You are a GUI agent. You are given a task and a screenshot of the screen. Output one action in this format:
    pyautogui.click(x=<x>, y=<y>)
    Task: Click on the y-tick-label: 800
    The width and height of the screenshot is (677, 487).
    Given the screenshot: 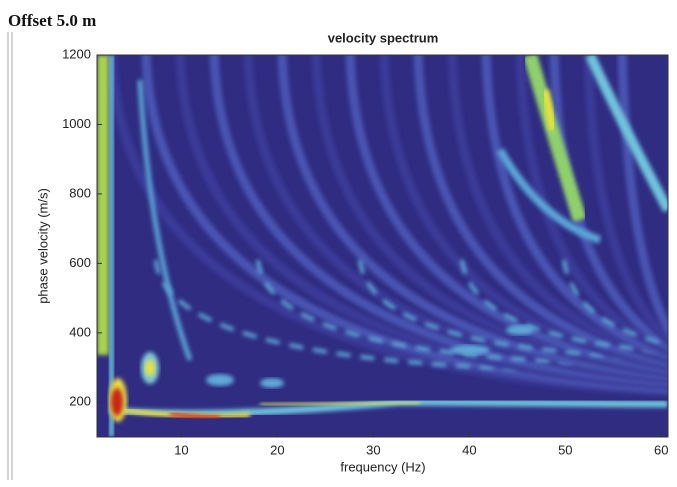 What is the action you would take?
    pyautogui.click(x=80, y=192)
    